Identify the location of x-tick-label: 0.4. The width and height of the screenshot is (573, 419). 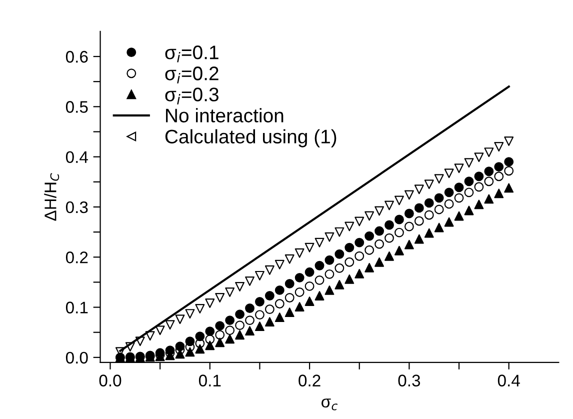
(509, 380).